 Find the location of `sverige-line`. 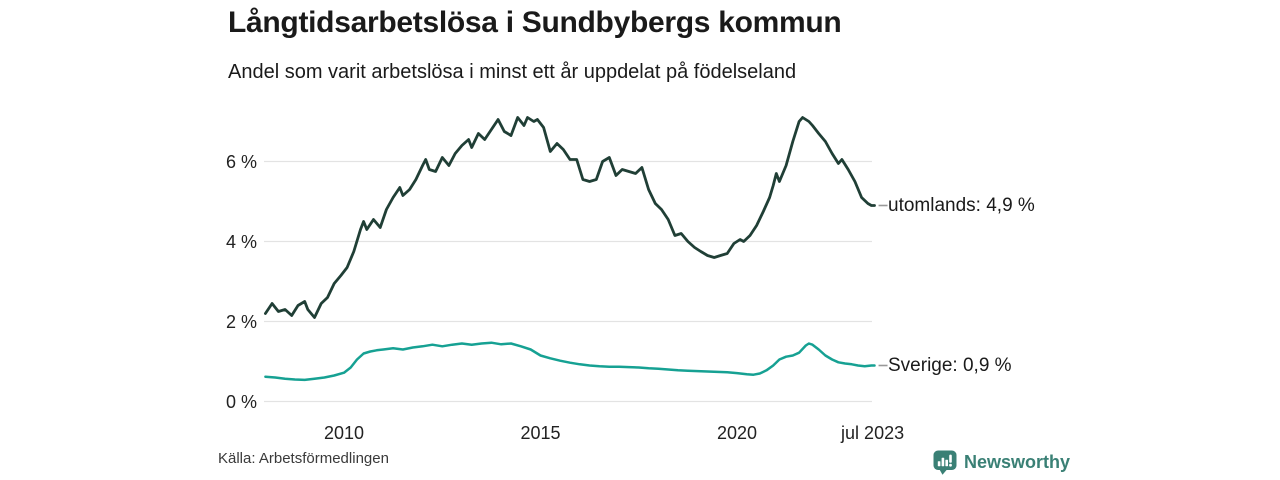

sverige-line is located at coordinates (570, 361).